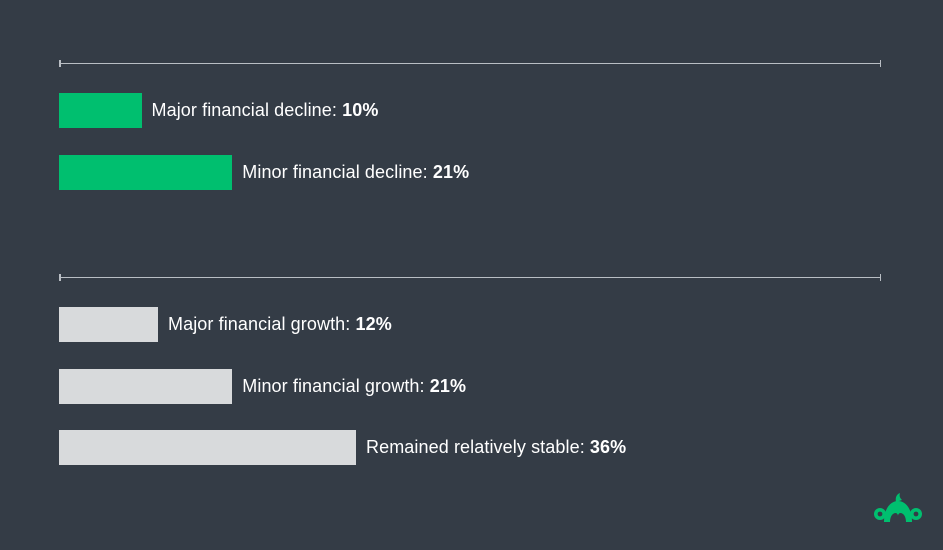 Image resolution: width=943 pixels, height=550 pixels. What do you see at coordinates (337, 171) in the screenshot?
I see `bar-category-label: Minor financial decline:` at bounding box center [337, 171].